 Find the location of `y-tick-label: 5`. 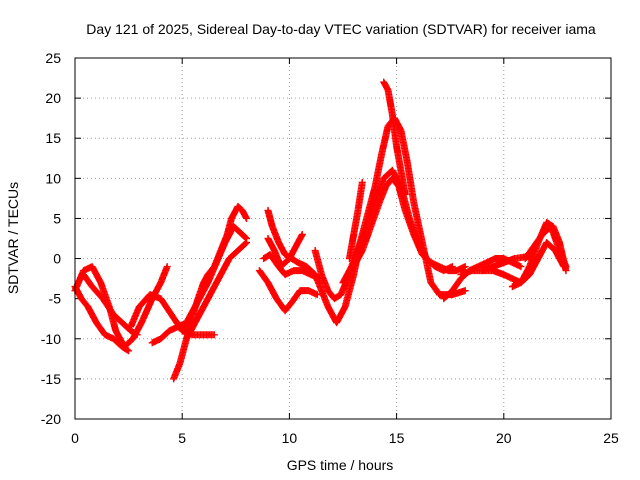

y-tick-label: 5 is located at coordinates (57, 218).